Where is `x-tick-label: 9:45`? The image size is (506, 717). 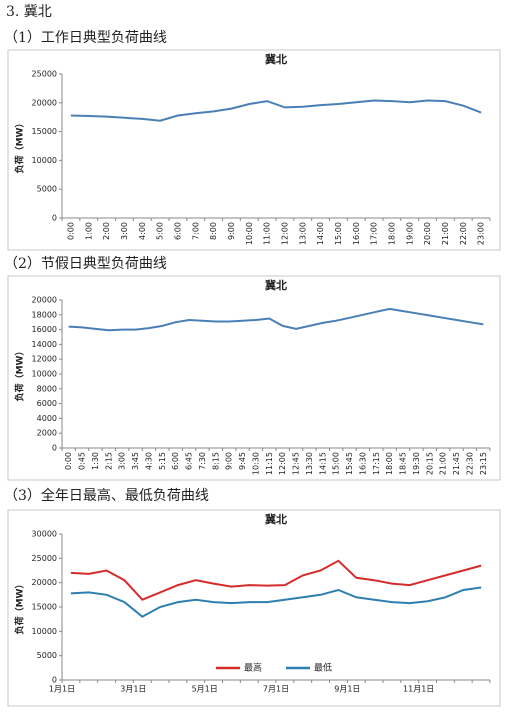 x-tick-label: 9:45 is located at coordinates (242, 461).